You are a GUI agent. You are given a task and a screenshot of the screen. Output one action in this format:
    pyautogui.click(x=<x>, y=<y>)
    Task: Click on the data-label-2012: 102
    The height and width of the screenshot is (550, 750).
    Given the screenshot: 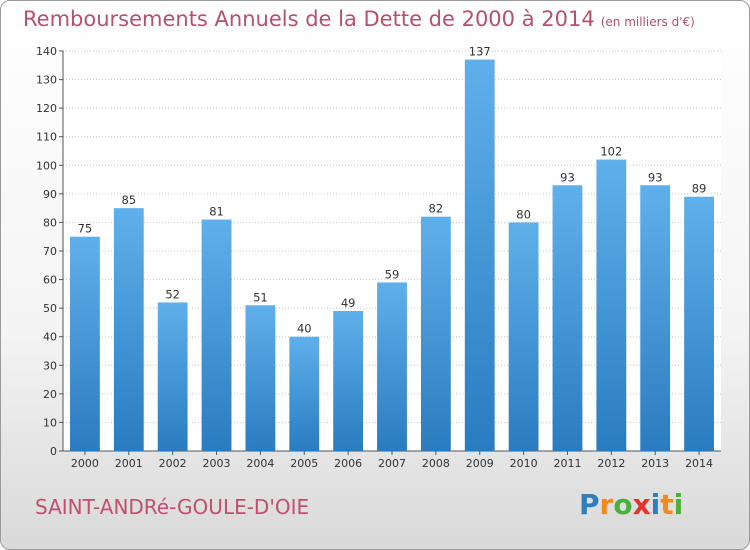 What is the action you would take?
    pyautogui.click(x=611, y=152)
    